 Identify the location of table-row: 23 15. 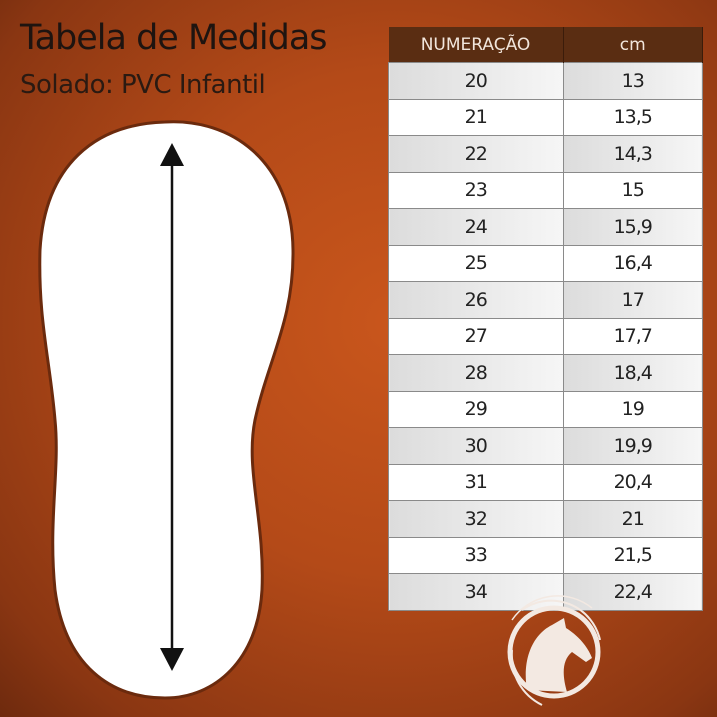
(545, 190).